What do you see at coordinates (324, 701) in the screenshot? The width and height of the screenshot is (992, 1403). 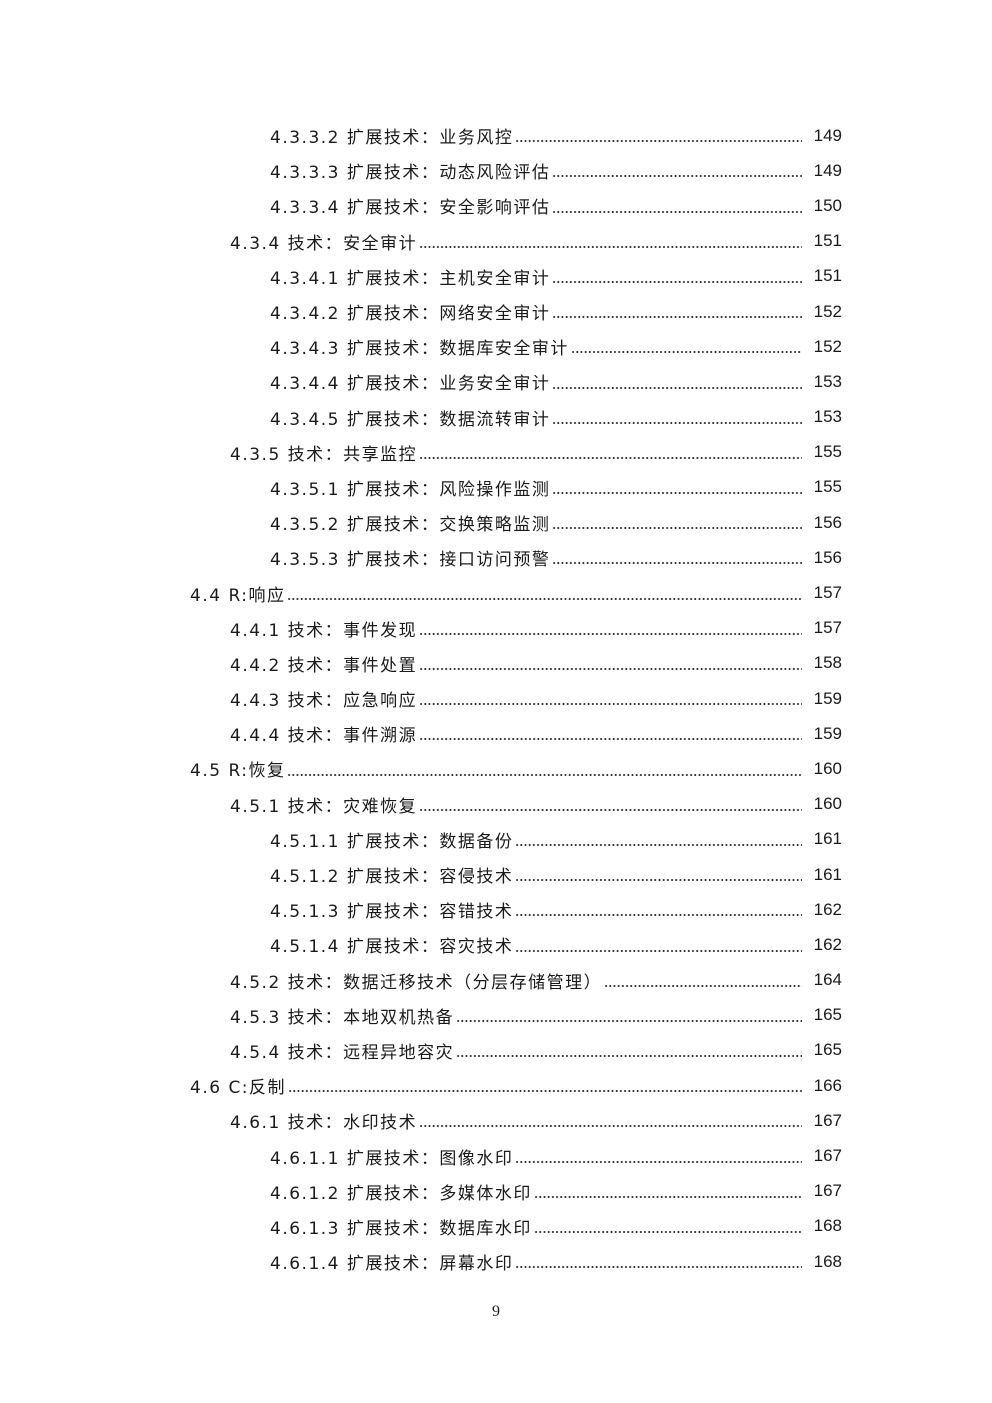 I see `toc-entry-title: 4.4.3 技术：应急响应` at bounding box center [324, 701].